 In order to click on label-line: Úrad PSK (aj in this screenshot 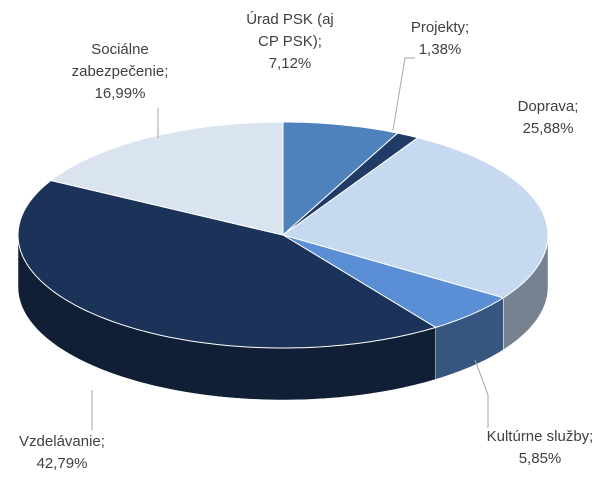, I will do `click(290, 19)`.